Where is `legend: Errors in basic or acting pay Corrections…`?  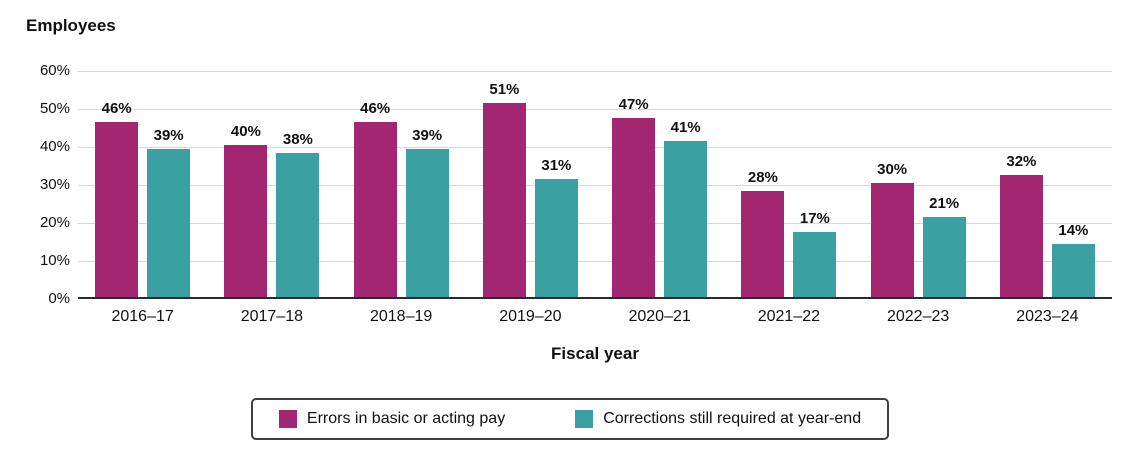
legend: Errors in basic or acting pay Corrections… is located at coordinates (570, 419).